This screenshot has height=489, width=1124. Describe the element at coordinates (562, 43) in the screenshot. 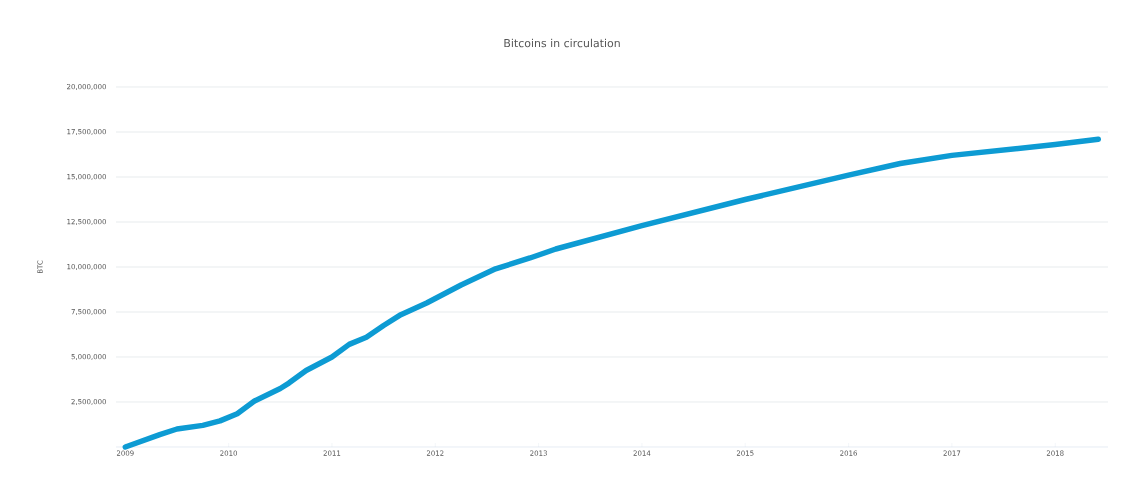

I see `chart-title: Bitcoins in circulation` at that location.